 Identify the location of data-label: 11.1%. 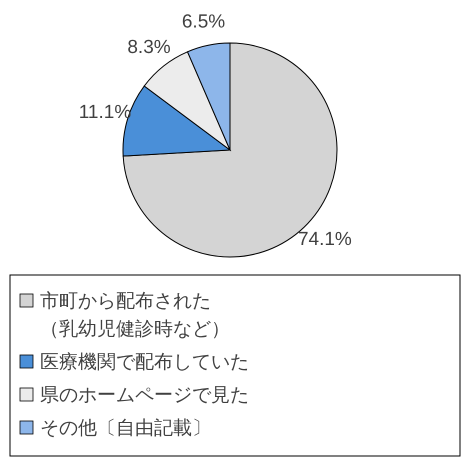
(105, 112).